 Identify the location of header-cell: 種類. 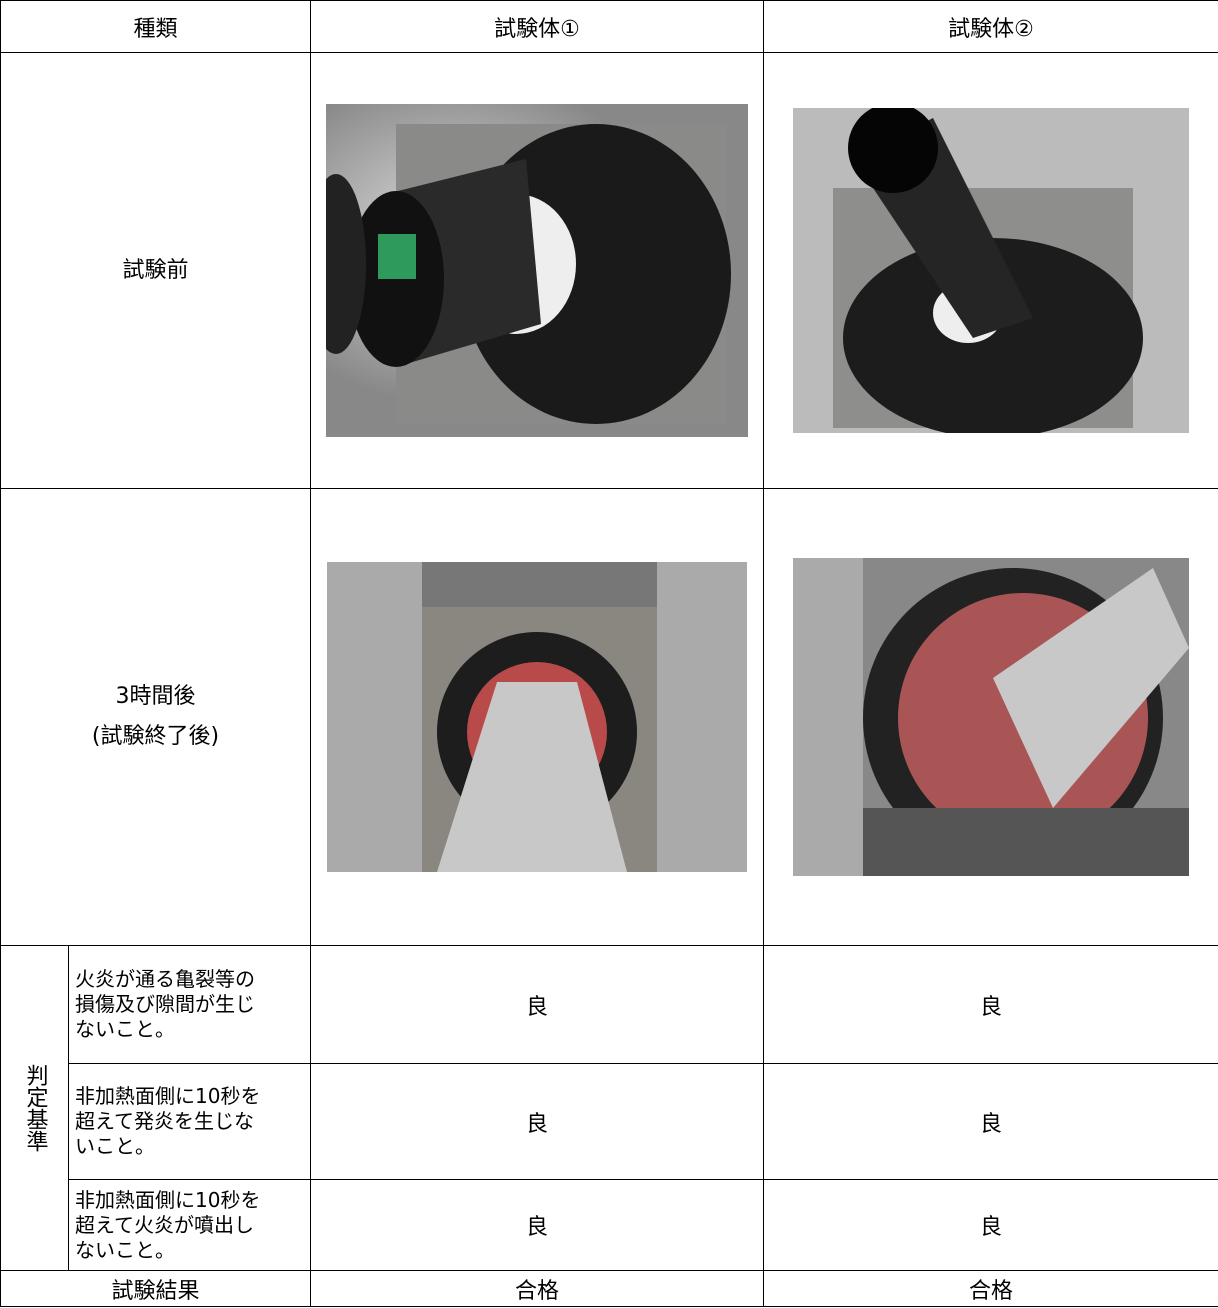
(156, 26).